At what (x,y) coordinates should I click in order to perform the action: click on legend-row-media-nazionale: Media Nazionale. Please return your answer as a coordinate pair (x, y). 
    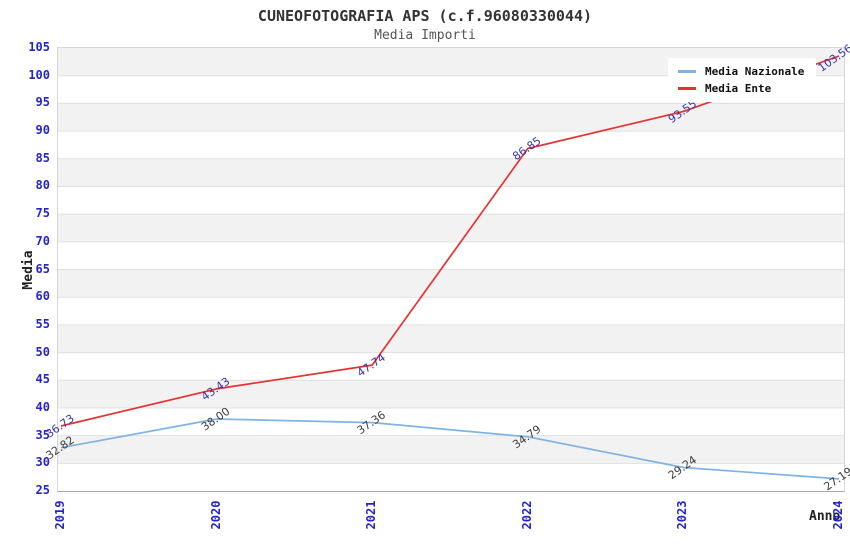
    Looking at the image, I should click on (747, 71).